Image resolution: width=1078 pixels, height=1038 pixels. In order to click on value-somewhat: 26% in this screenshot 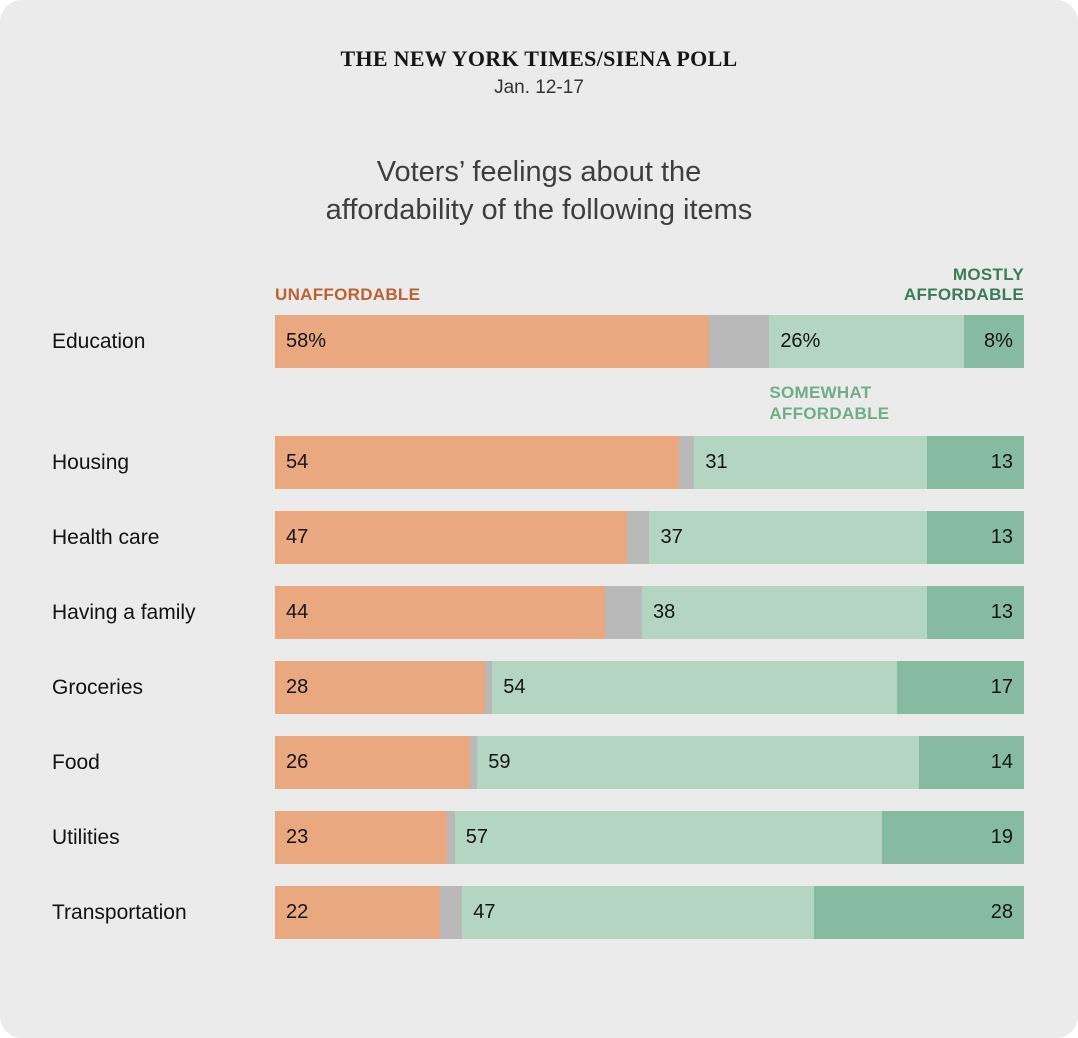, I will do `click(800, 341)`.